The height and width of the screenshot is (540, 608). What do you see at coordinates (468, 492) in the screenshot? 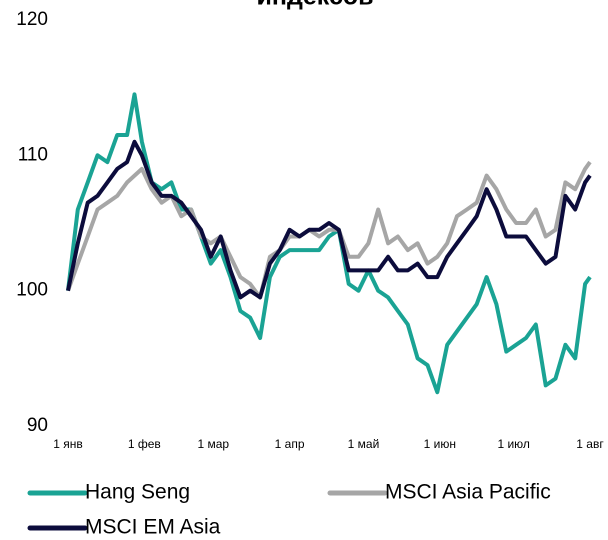
I see `legend-label: MSCI Asia Pacific` at bounding box center [468, 492].